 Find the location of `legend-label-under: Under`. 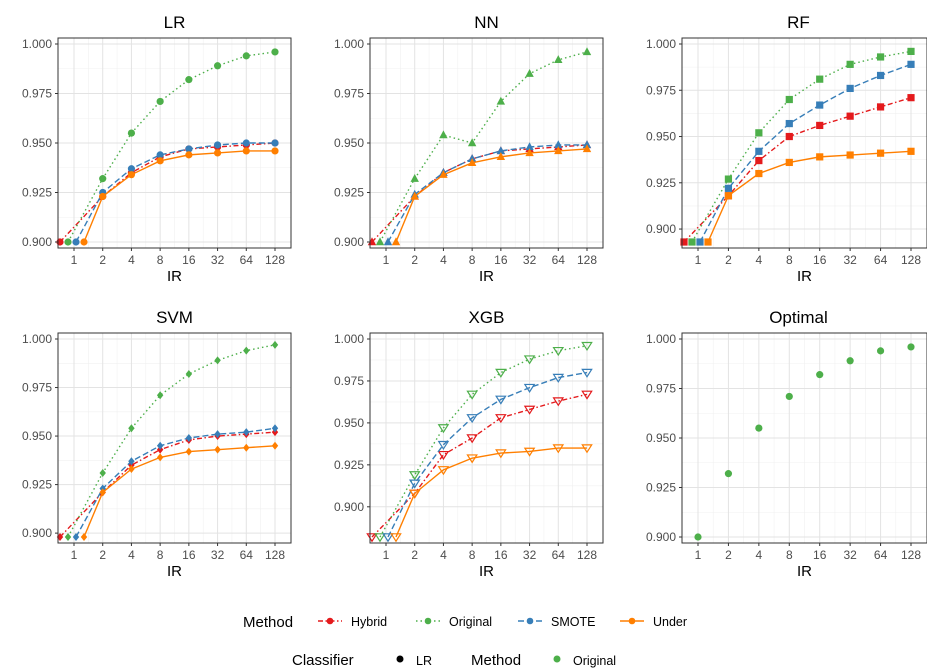

legend-label-under: Under is located at coordinates (670, 622).